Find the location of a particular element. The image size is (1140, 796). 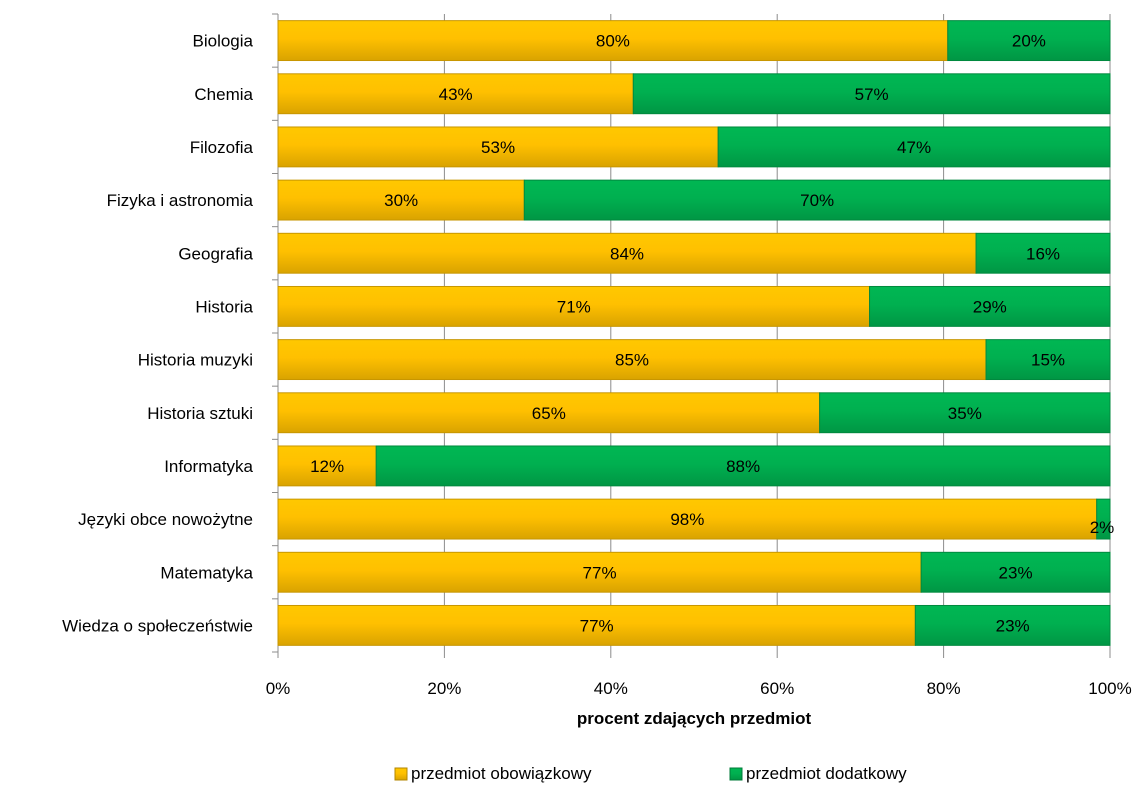

data-label: 43% is located at coordinates (456, 94).